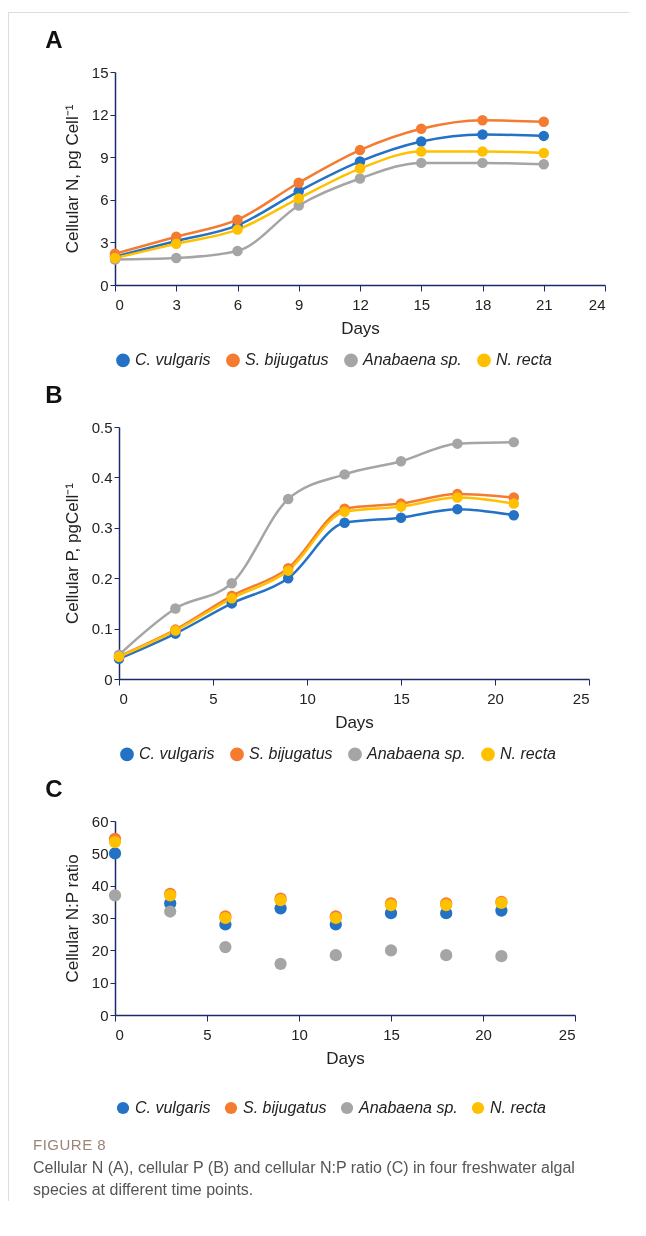 The height and width of the screenshot is (1236, 646). Describe the element at coordinates (360, 304) in the screenshot. I see `x-tick-label: 12` at that location.